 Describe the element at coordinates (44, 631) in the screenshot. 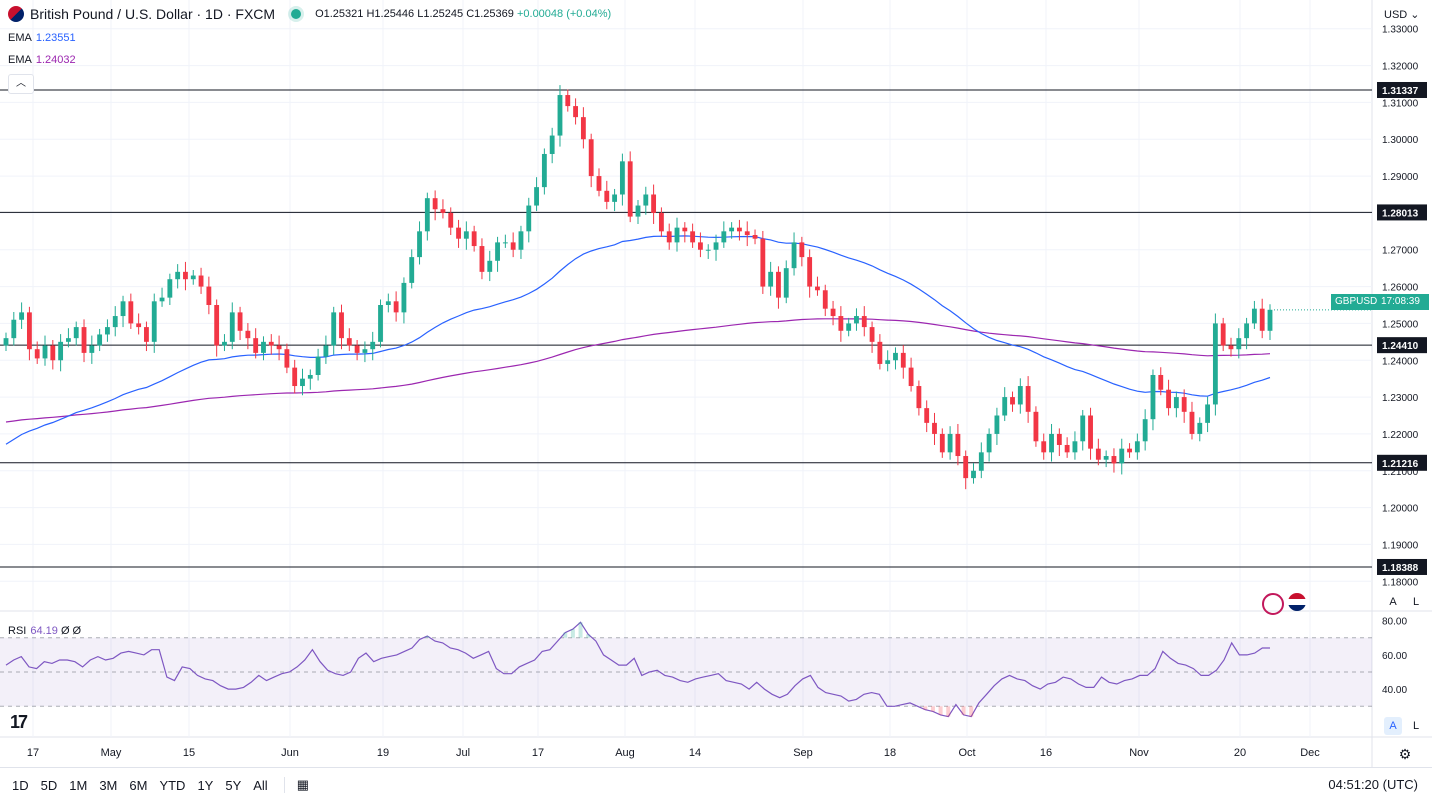

I see `rsi-legend: RSI 64.19 Ø Ø` at that location.